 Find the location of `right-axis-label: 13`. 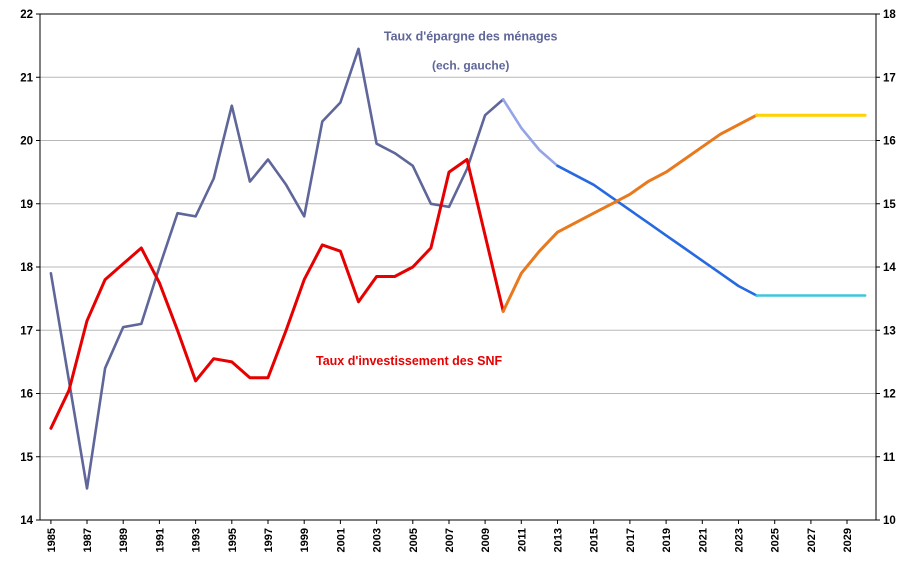

right-axis-label: 13 is located at coordinates (889, 331).